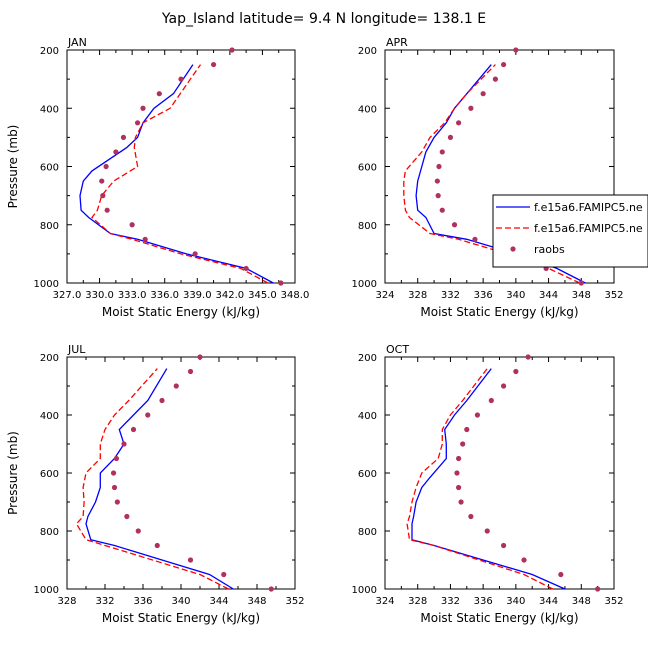 Image resolution: width=648 pixels, height=653 pixels. I want to click on panel-label: OCT, so click(397, 349).